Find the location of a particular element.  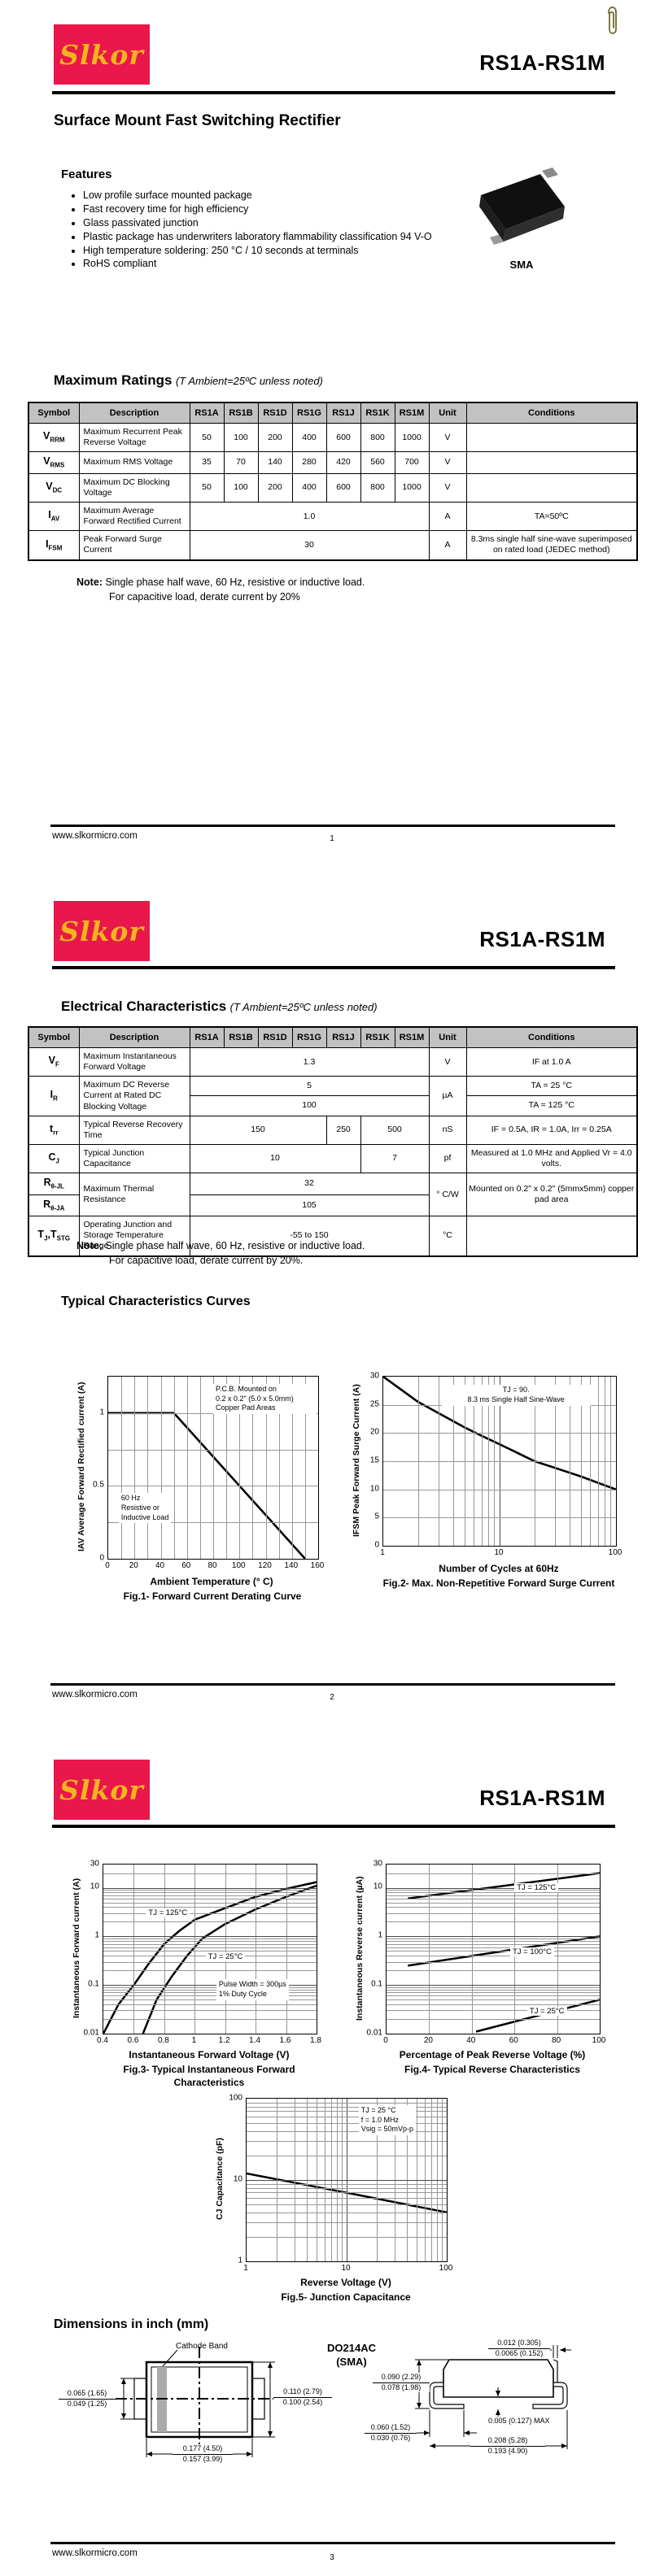

y-tick-label: 1 is located at coordinates (96, 1935).